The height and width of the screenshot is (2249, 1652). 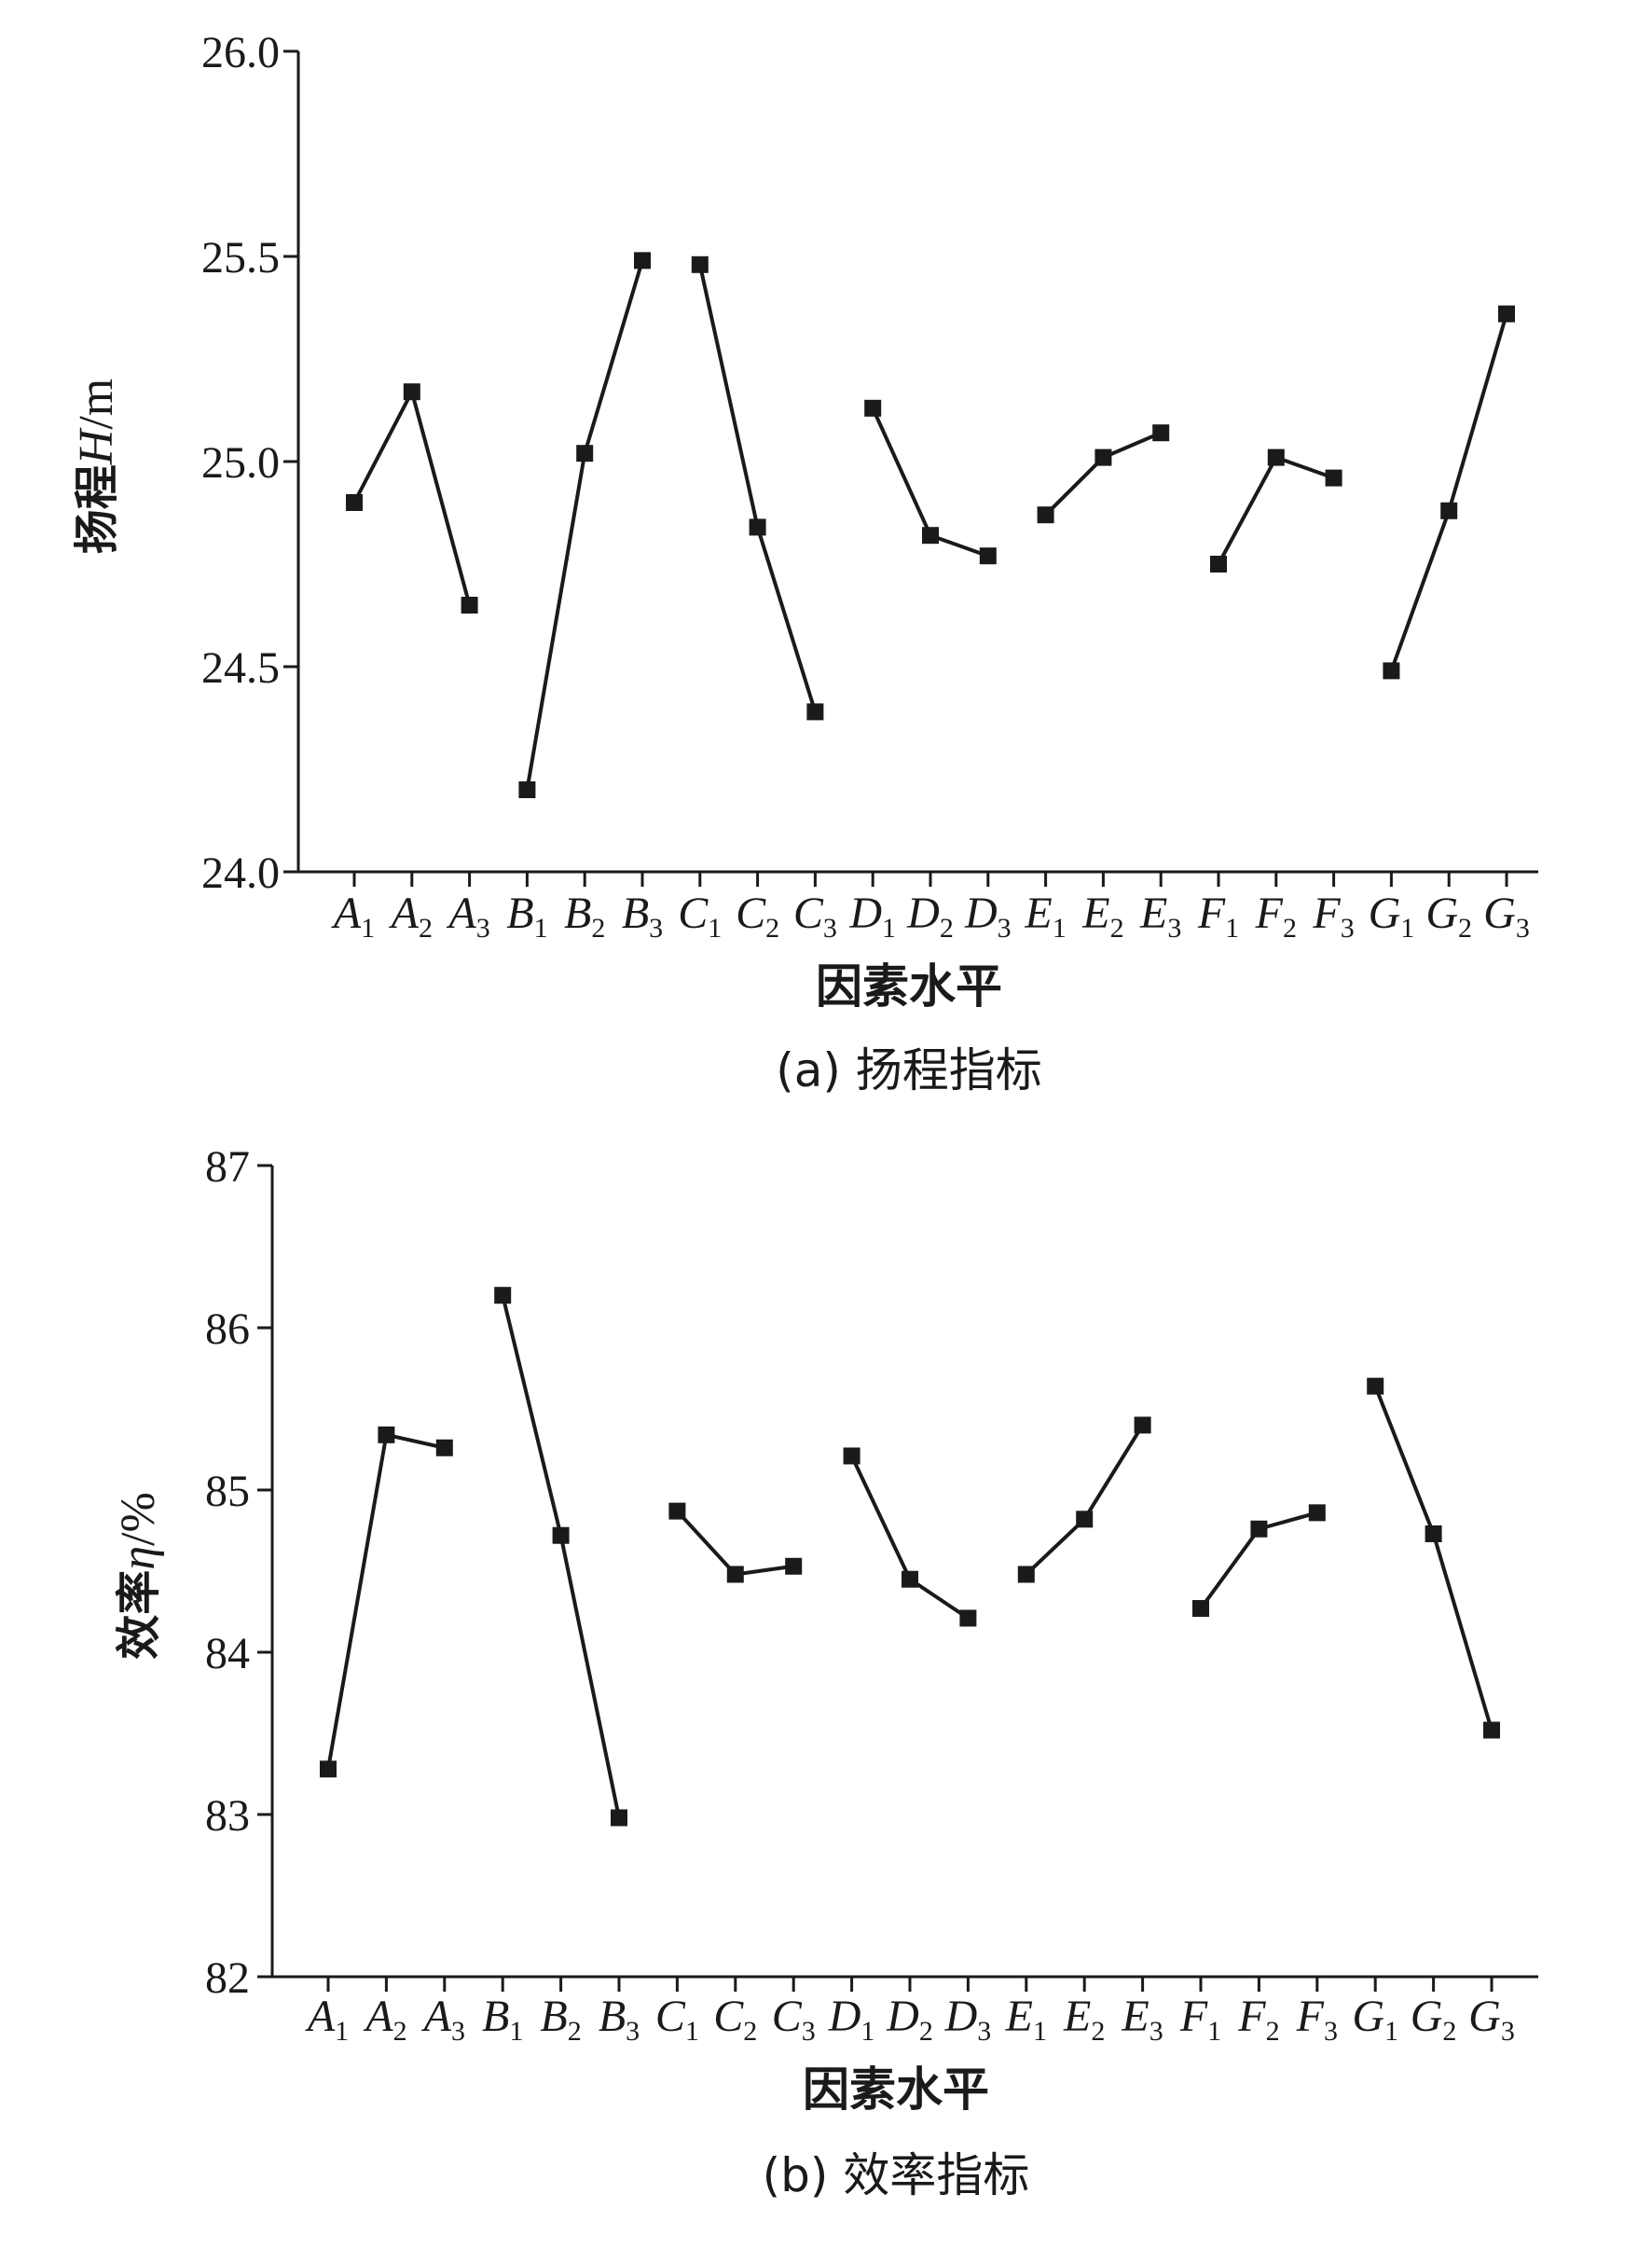 What do you see at coordinates (241, 52) in the screenshot?
I see `y-tick-label: 26.0` at bounding box center [241, 52].